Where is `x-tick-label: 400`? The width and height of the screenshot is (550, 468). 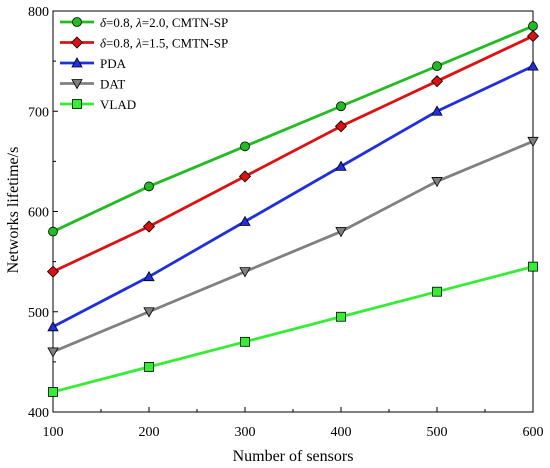 x-tick-label: 400 is located at coordinates (341, 432).